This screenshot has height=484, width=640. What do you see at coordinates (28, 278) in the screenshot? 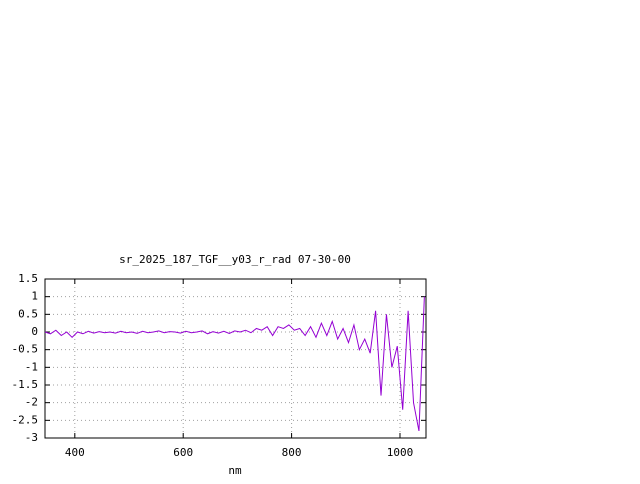
I see `y-tick-label: 1.5` at bounding box center [28, 278].